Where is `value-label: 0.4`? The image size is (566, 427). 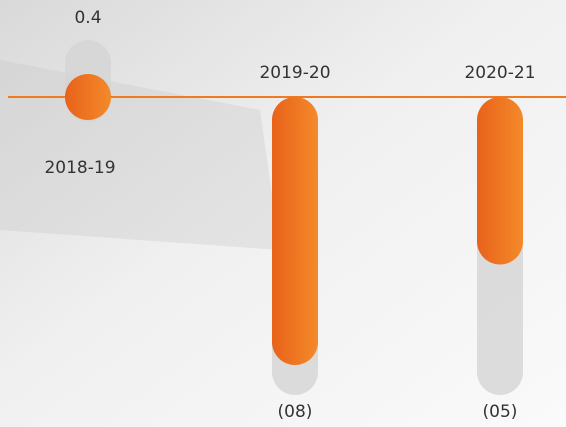 value-label: 0.4 is located at coordinates (87, 18).